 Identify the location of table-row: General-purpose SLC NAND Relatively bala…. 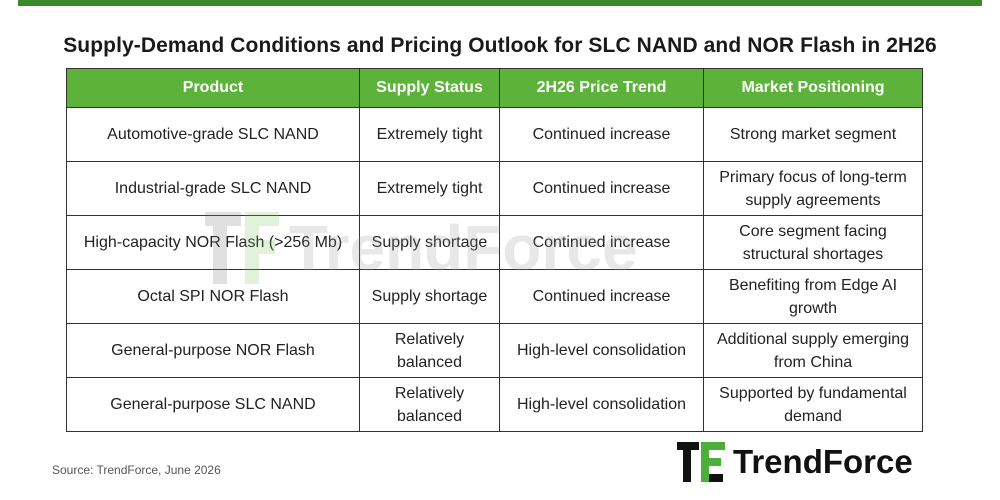
(494, 404).